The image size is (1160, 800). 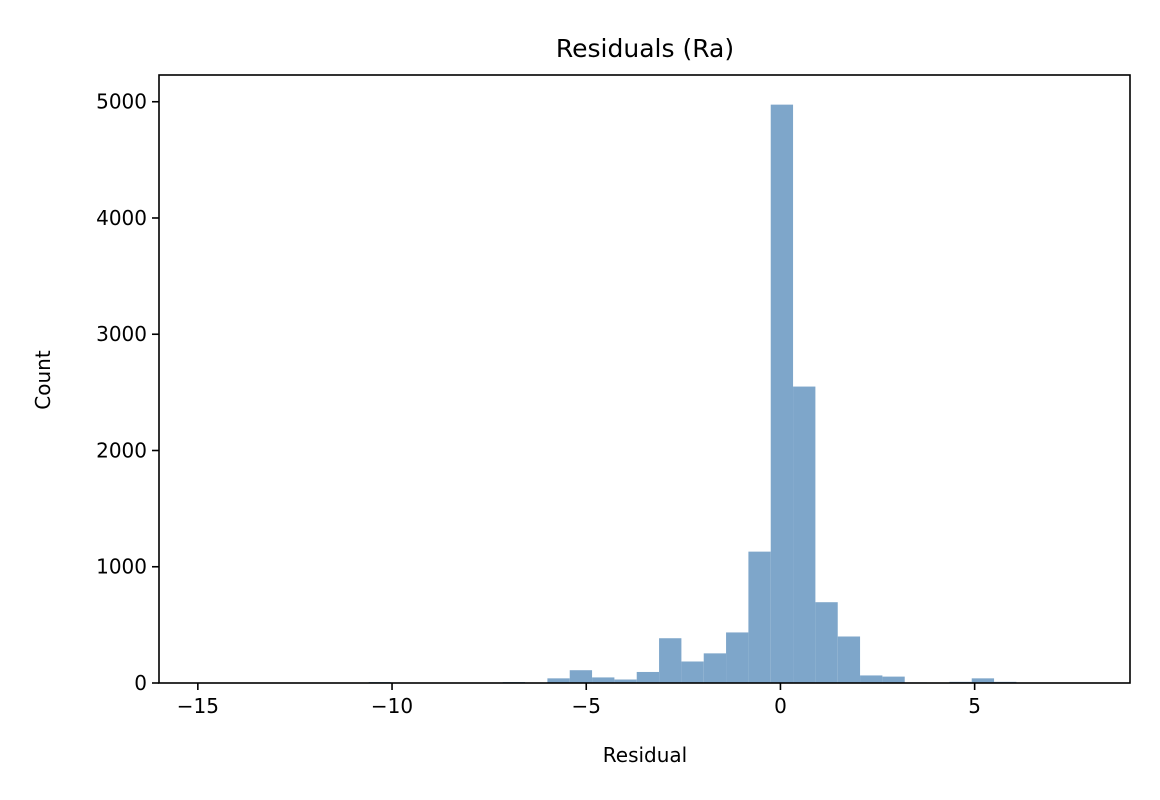 I want to click on y-tick-label: 1000, so click(x=121, y=567).